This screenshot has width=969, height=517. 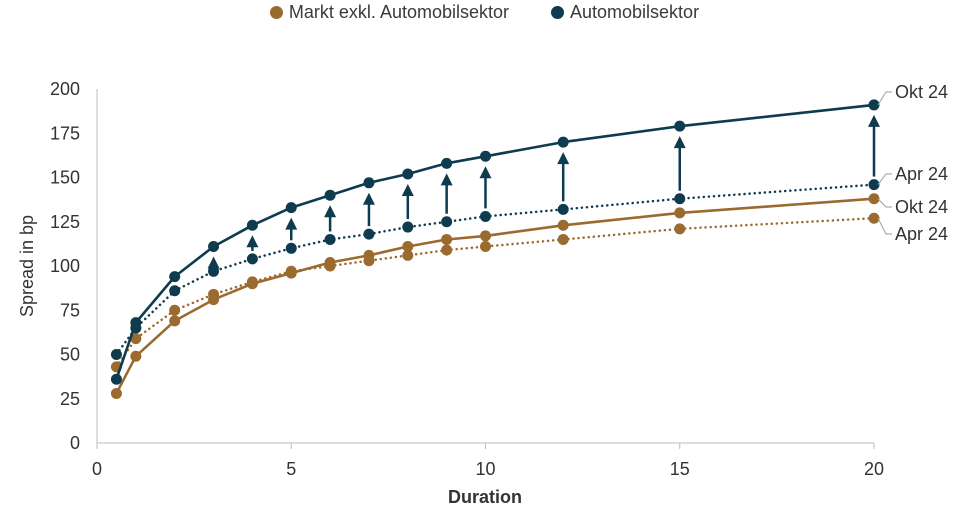 I want to click on legend-marker-markt, so click(x=276, y=12).